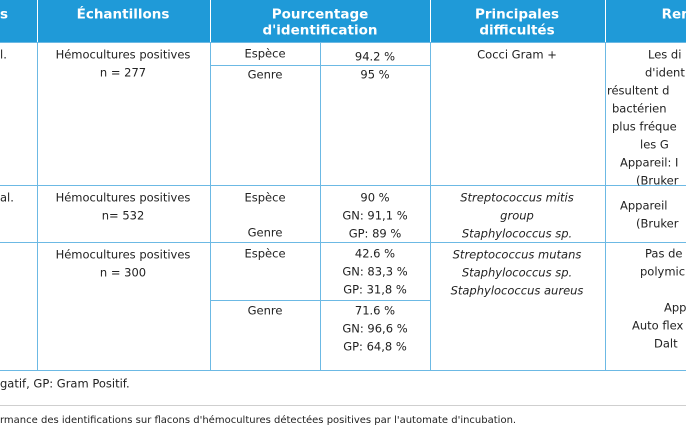  What do you see at coordinates (663, 271) in the screenshot?
I see `cell-text: polymic` at bounding box center [663, 271].